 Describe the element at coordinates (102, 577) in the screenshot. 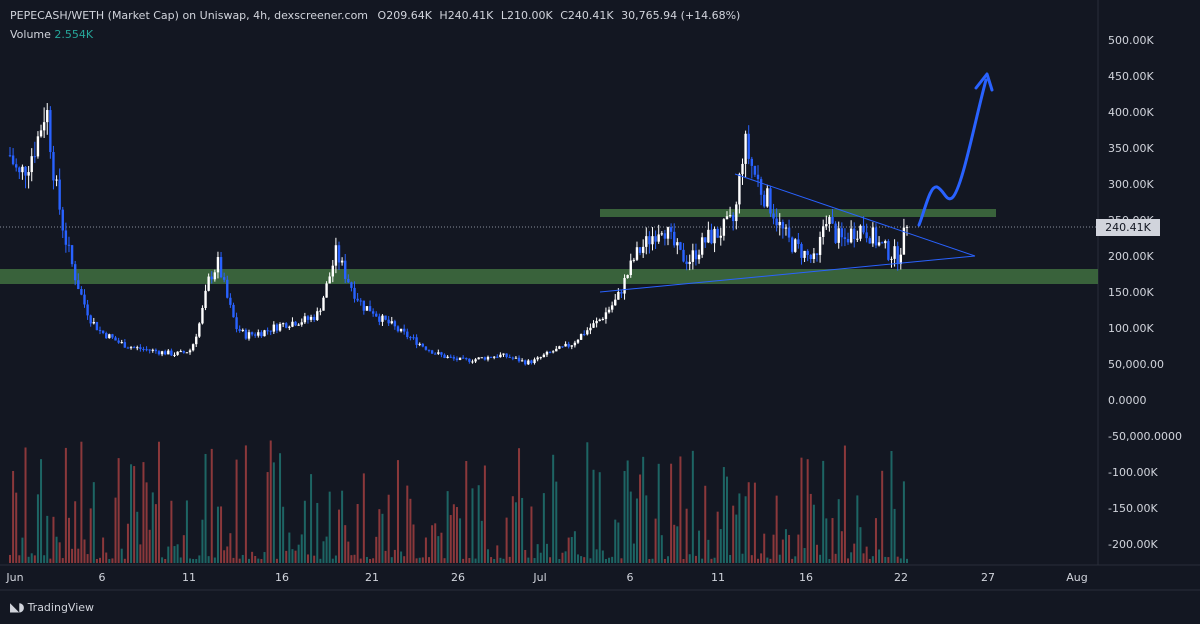

I see `x-tick-label: 6` at that location.